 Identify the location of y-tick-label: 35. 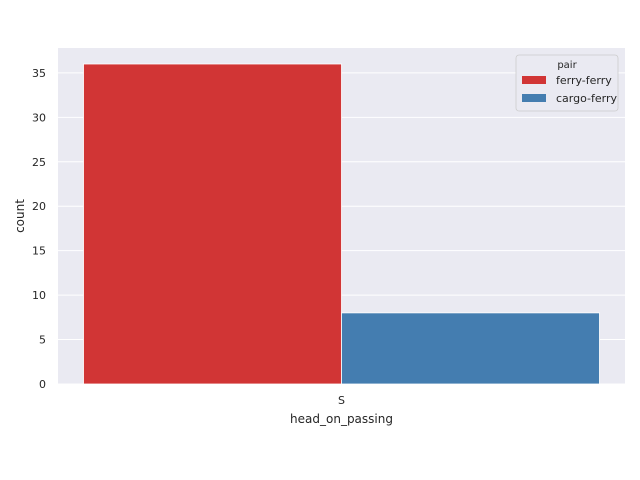
(39, 73).